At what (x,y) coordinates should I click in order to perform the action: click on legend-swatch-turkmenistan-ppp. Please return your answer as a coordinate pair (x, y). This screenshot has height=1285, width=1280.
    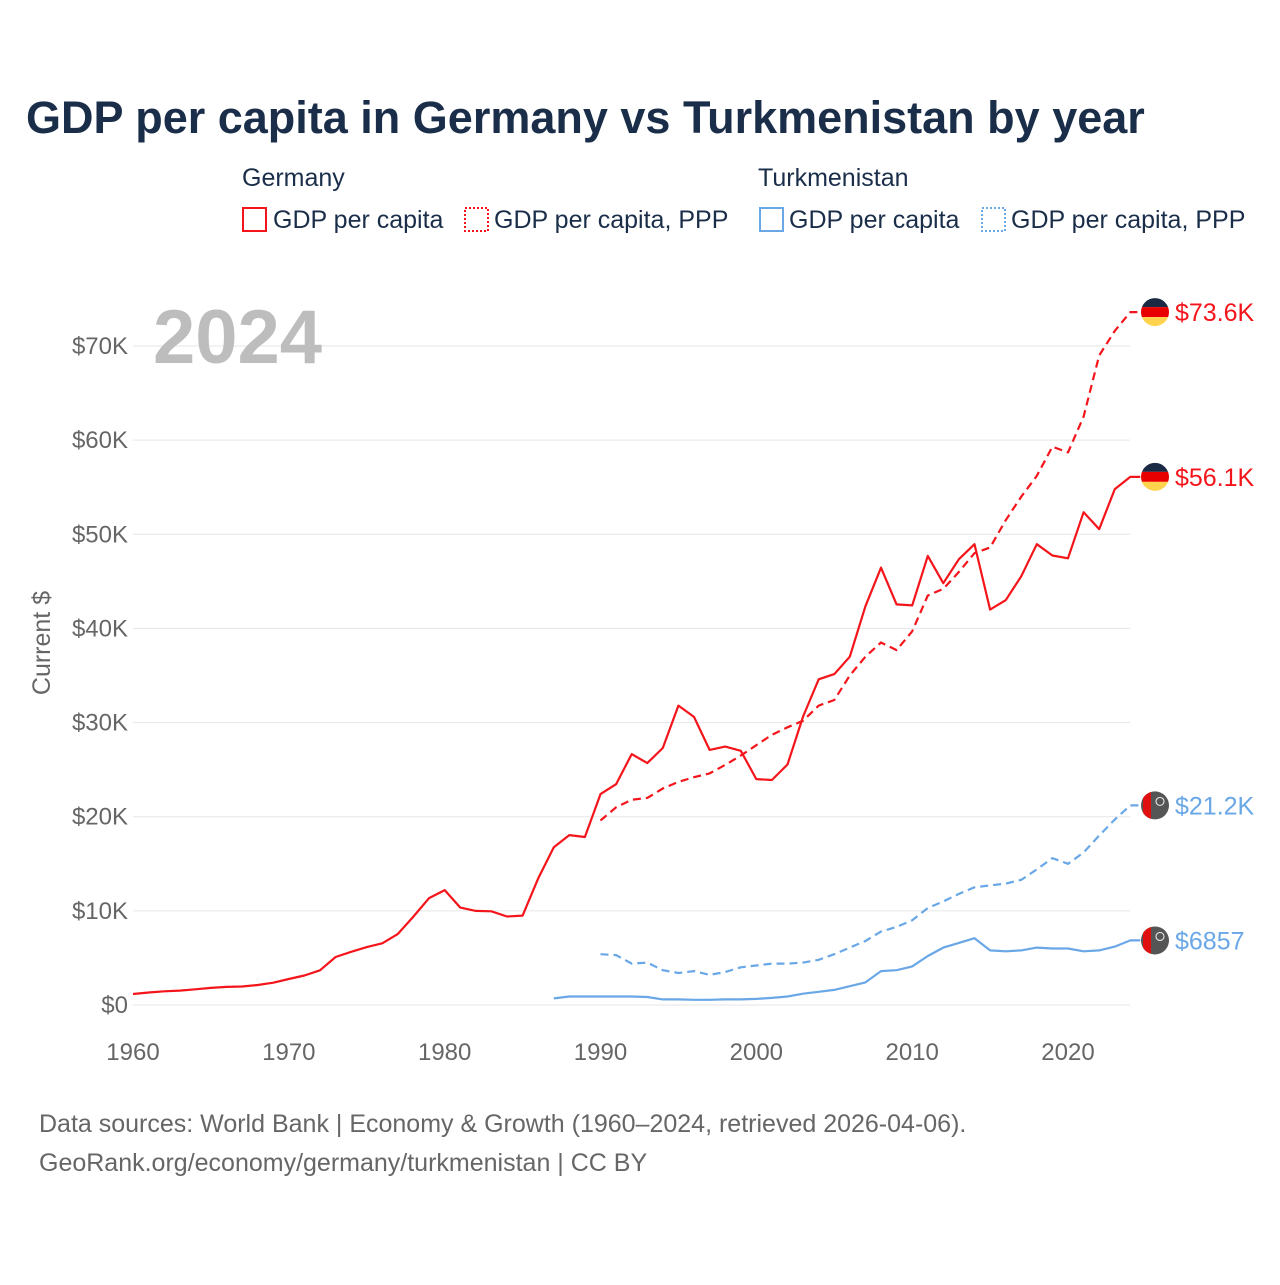
    Looking at the image, I should click on (993, 219).